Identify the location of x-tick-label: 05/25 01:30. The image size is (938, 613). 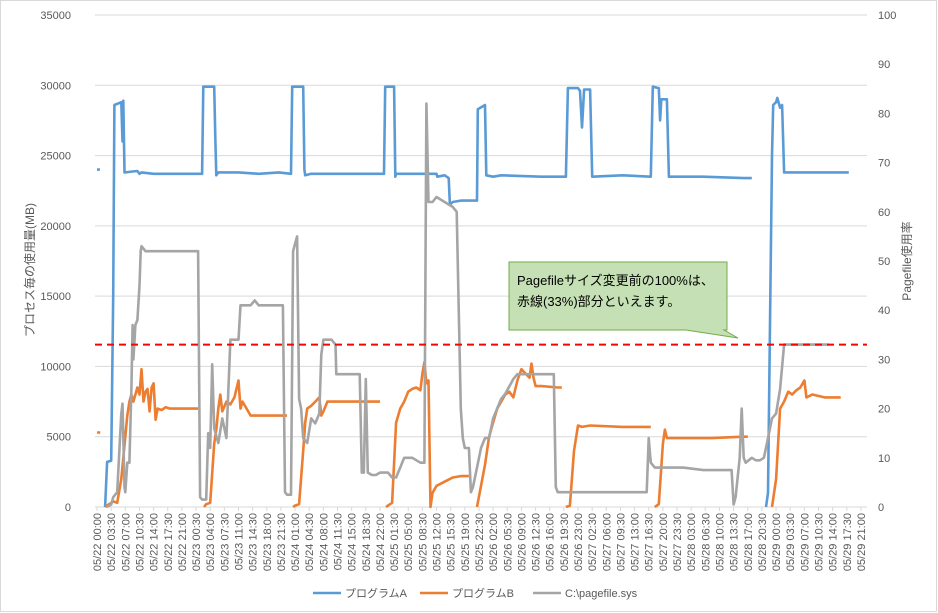
(395, 542).